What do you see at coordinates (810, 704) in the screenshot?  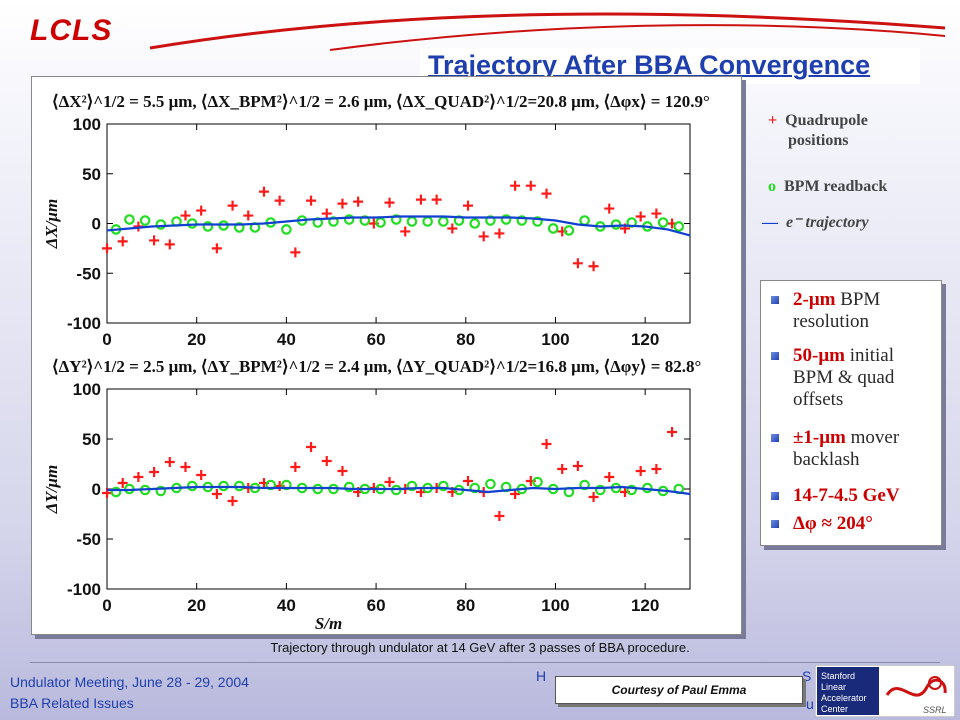 I see `footer-fragment-u: u` at bounding box center [810, 704].